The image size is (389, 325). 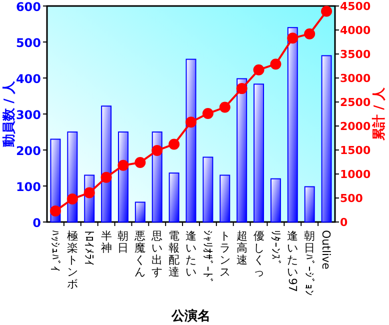 I want to click on x-tick-label: 思い出す, so click(x=156, y=254).